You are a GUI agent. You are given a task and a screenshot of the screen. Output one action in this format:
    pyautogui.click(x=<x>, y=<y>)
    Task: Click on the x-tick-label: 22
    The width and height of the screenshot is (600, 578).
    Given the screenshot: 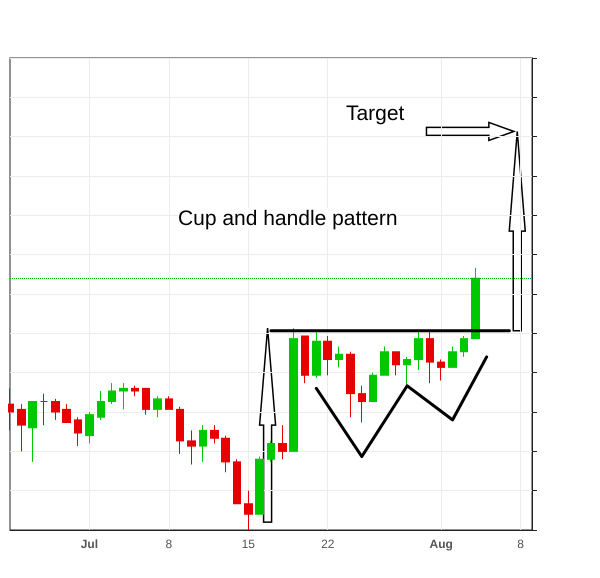 What is the action you would take?
    pyautogui.click(x=328, y=544)
    